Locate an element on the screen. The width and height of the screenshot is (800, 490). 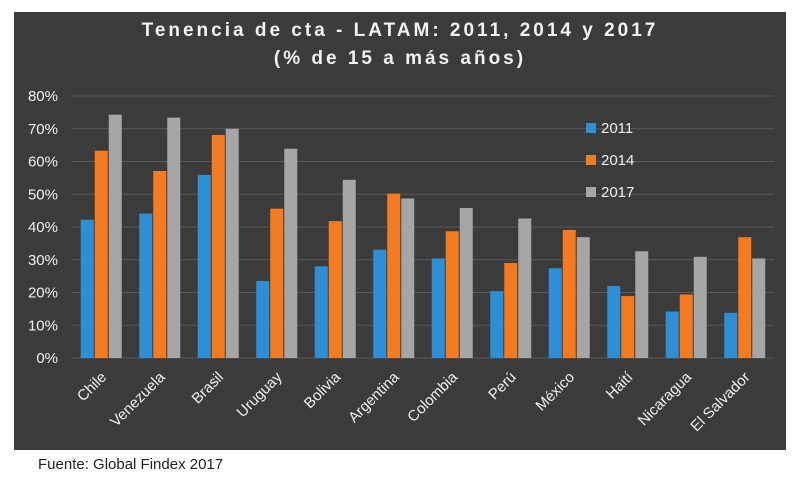
x-tick-label: Nicaragua is located at coordinates (665, 398).